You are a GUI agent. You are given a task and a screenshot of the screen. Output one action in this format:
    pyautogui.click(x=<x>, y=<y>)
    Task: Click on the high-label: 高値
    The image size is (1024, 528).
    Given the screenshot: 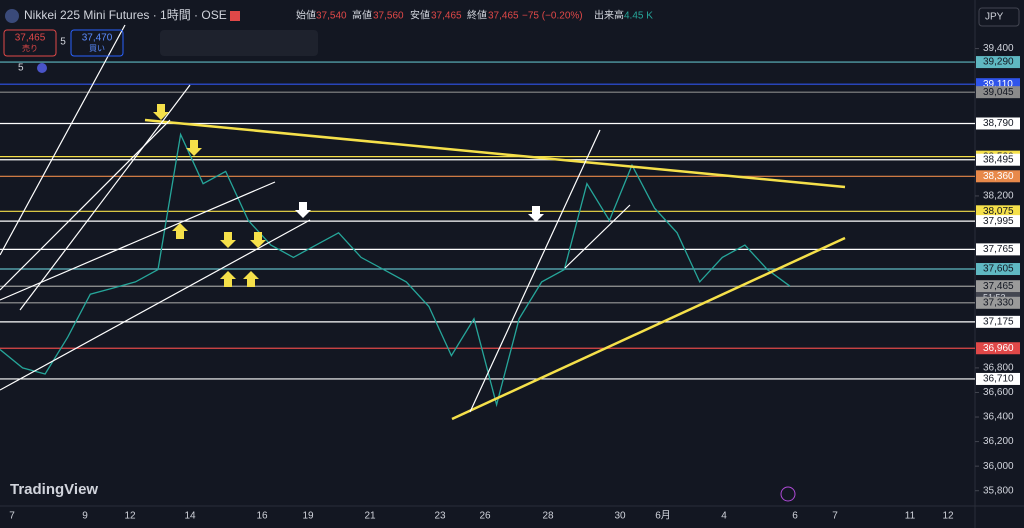 What is the action you would take?
    pyautogui.click(x=362, y=15)
    